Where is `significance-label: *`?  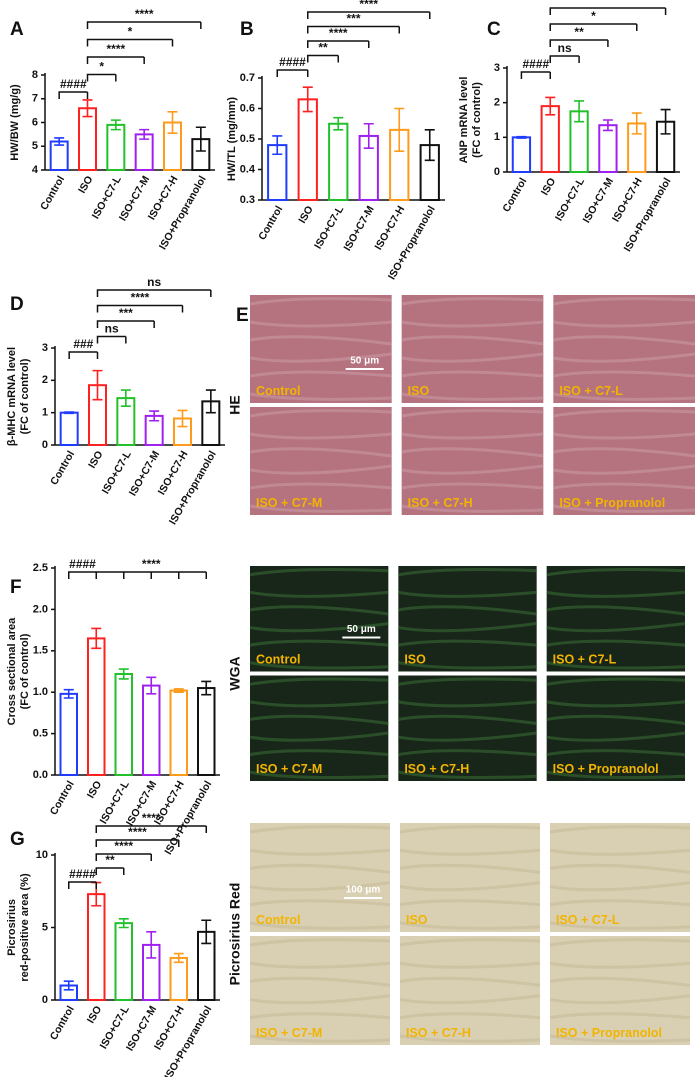
significance-label: * is located at coordinates (101, 67).